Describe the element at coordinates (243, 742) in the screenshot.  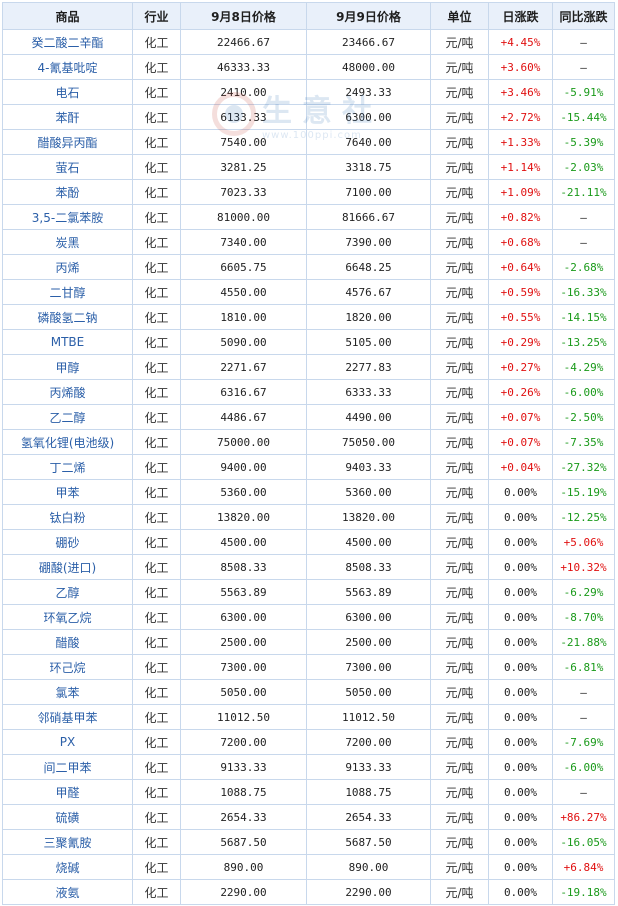
I see `price-sep8-cell: 7200.00` at that location.